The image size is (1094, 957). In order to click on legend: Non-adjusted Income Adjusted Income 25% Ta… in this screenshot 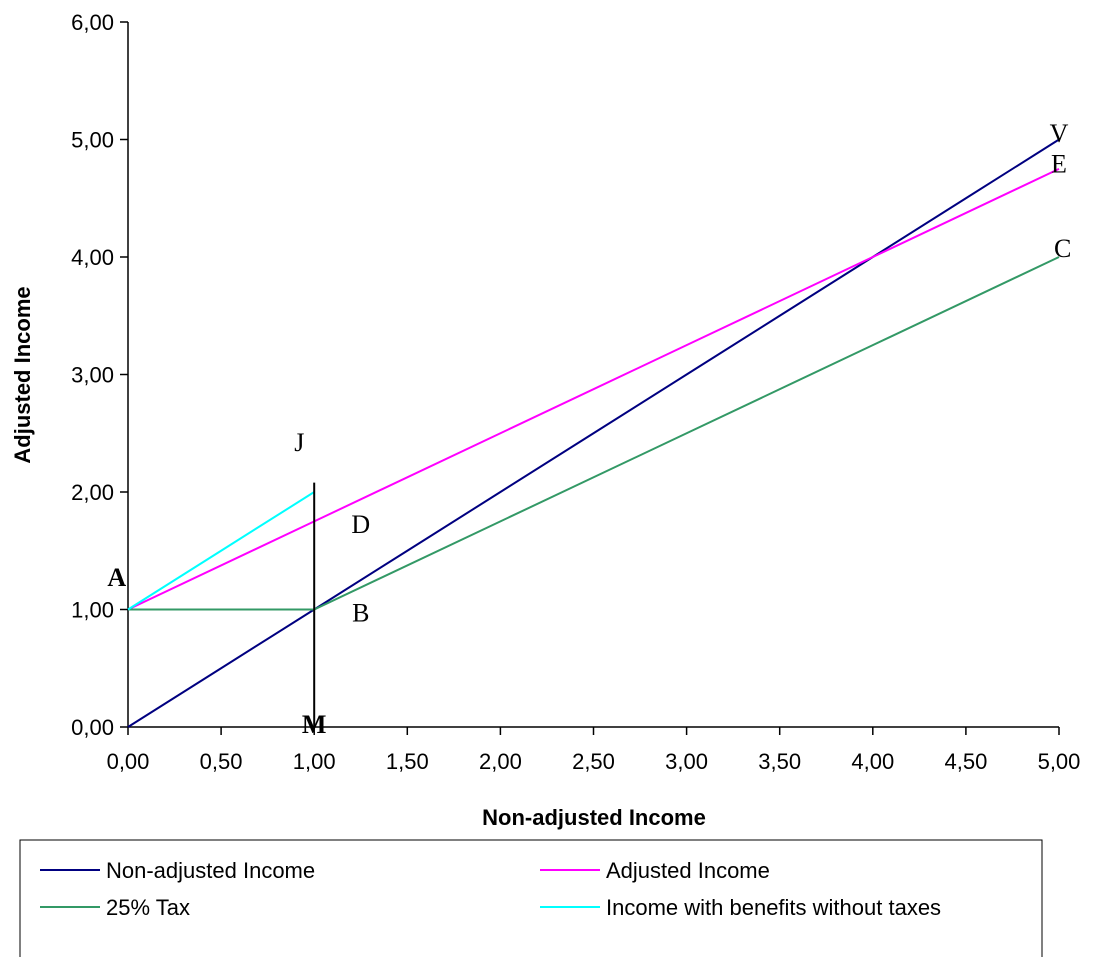, I will do `click(531, 898)`.